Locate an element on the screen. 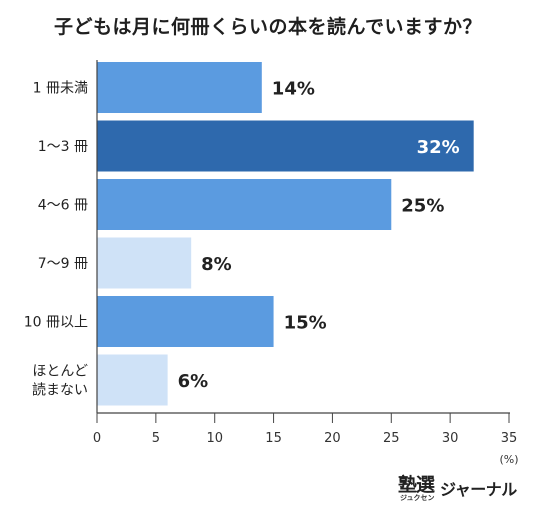 Image resolution: width=536 pixels, height=515 pixels. category-label-3: 4〜6 冊 is located at coordinates (63, 206).